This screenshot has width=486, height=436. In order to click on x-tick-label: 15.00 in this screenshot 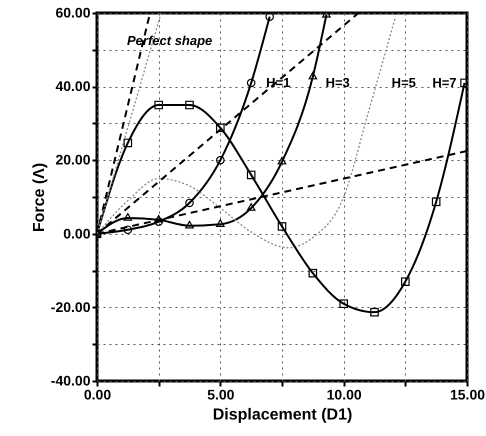, I will do `click(468, 394)`.